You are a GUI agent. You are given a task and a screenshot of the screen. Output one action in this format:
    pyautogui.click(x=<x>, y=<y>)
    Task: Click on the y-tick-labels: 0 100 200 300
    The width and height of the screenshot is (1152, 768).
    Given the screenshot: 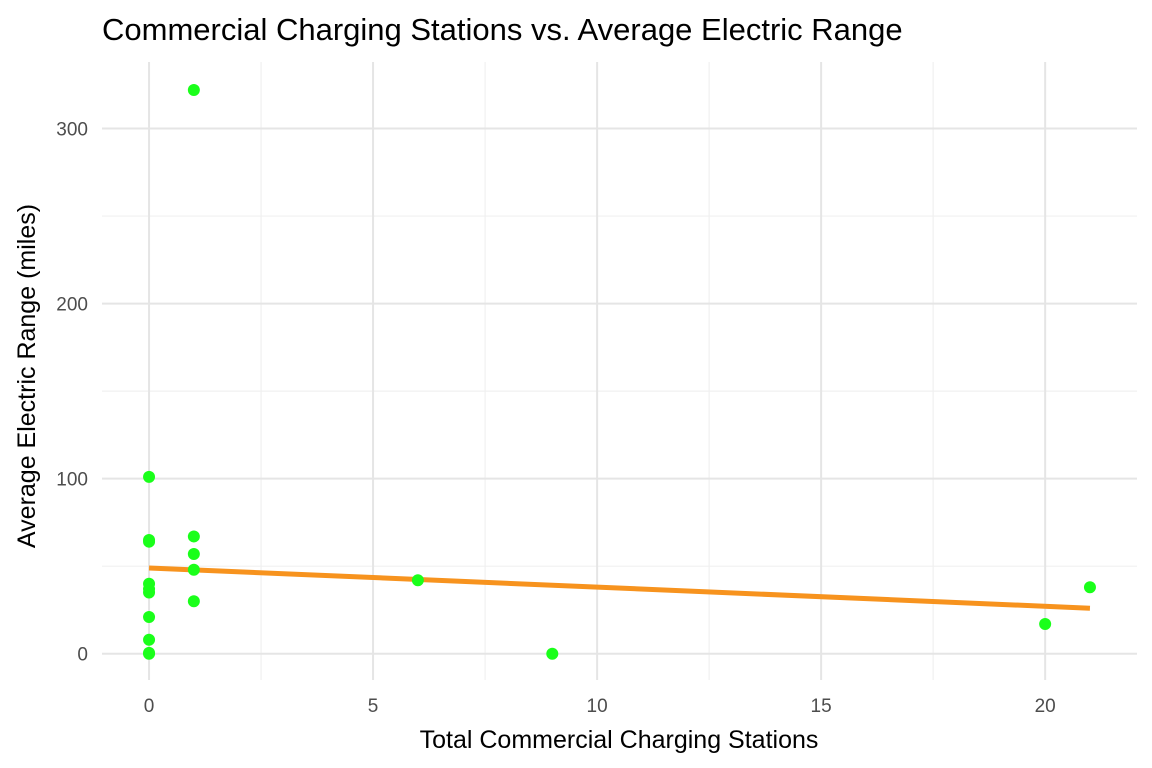 What is the action you would take?
    pyautogui.click(x=72, y=393)
    